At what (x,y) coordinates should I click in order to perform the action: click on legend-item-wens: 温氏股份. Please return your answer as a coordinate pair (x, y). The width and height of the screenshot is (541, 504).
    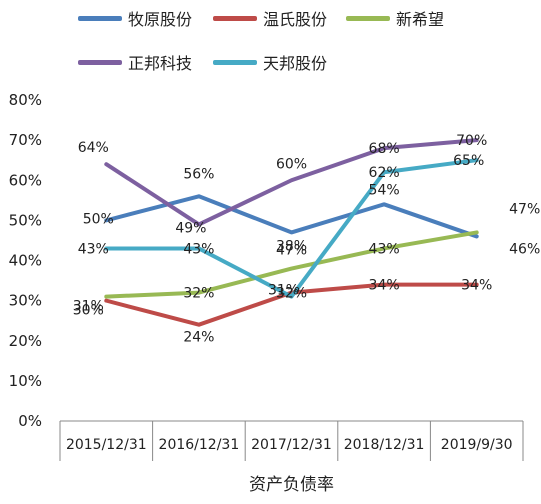
    Looking at the image, I should click on (270, 18).